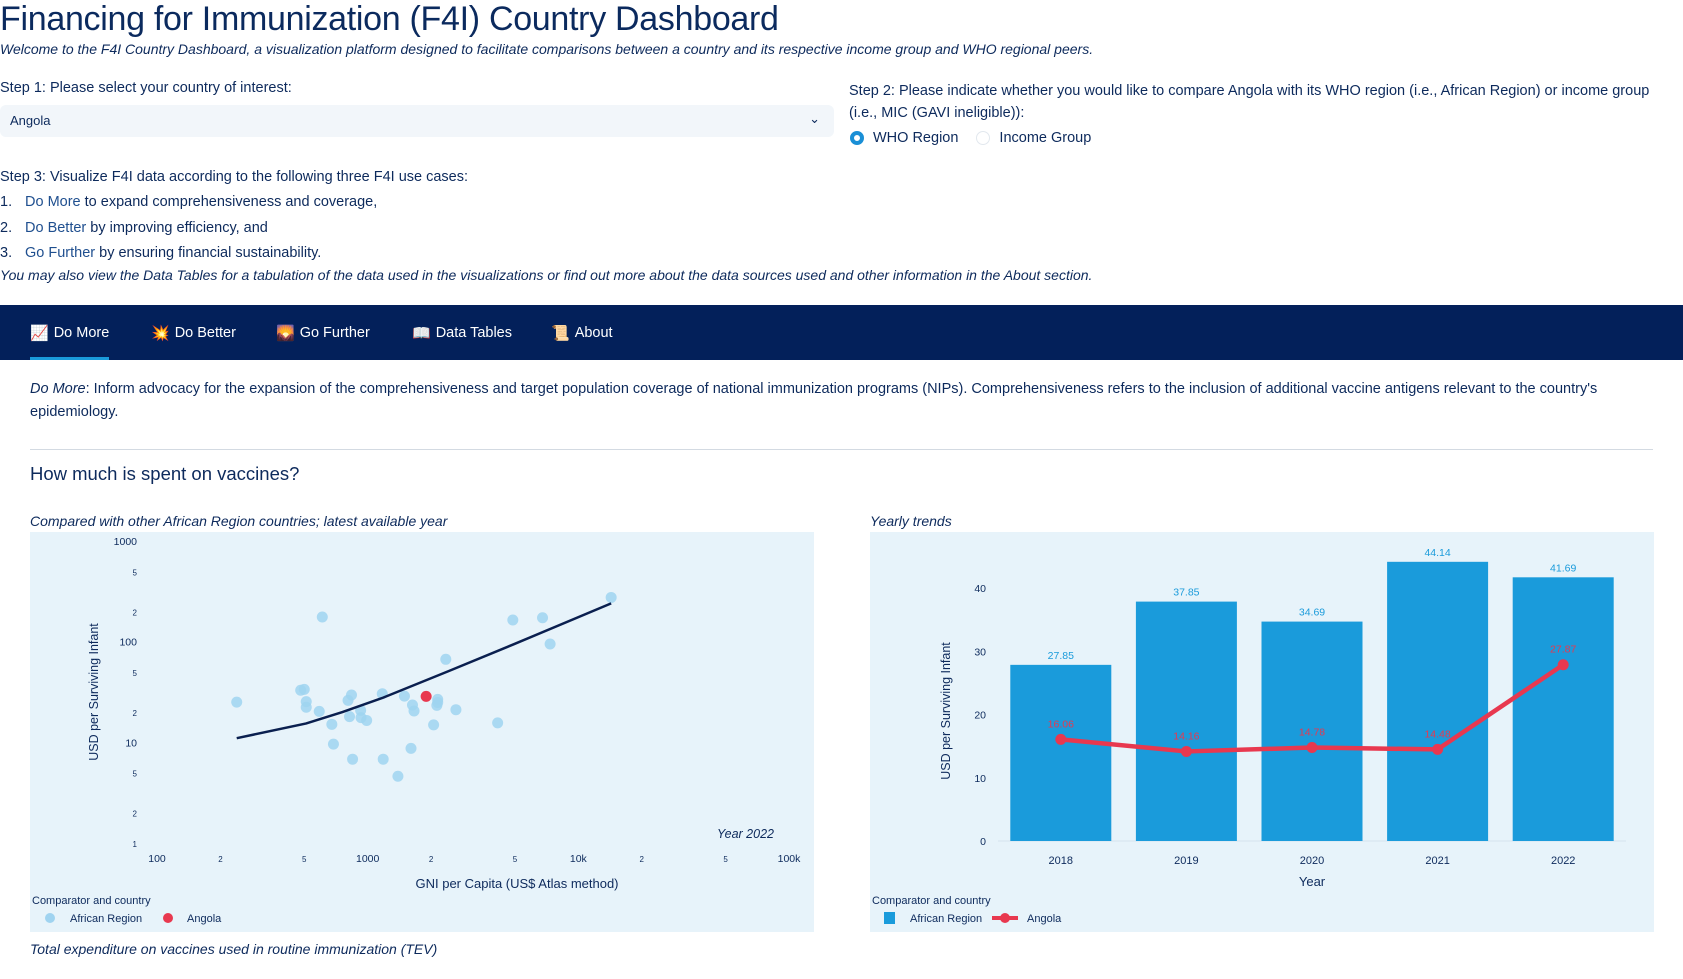 The height and width of the screenshot is (979, 1683). Describe the element at coordinates (560, 333) in the screenshot. I see `scroll-icon: 📜` at that location.